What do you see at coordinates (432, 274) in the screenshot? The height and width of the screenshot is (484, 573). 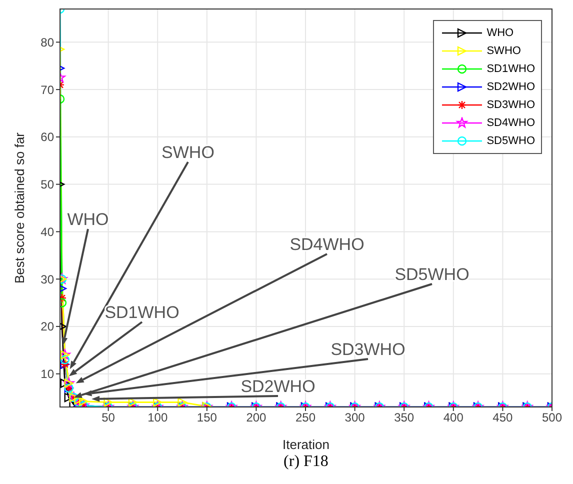 I see `annotation: SD5WHO` at bounding box center [432, 274].